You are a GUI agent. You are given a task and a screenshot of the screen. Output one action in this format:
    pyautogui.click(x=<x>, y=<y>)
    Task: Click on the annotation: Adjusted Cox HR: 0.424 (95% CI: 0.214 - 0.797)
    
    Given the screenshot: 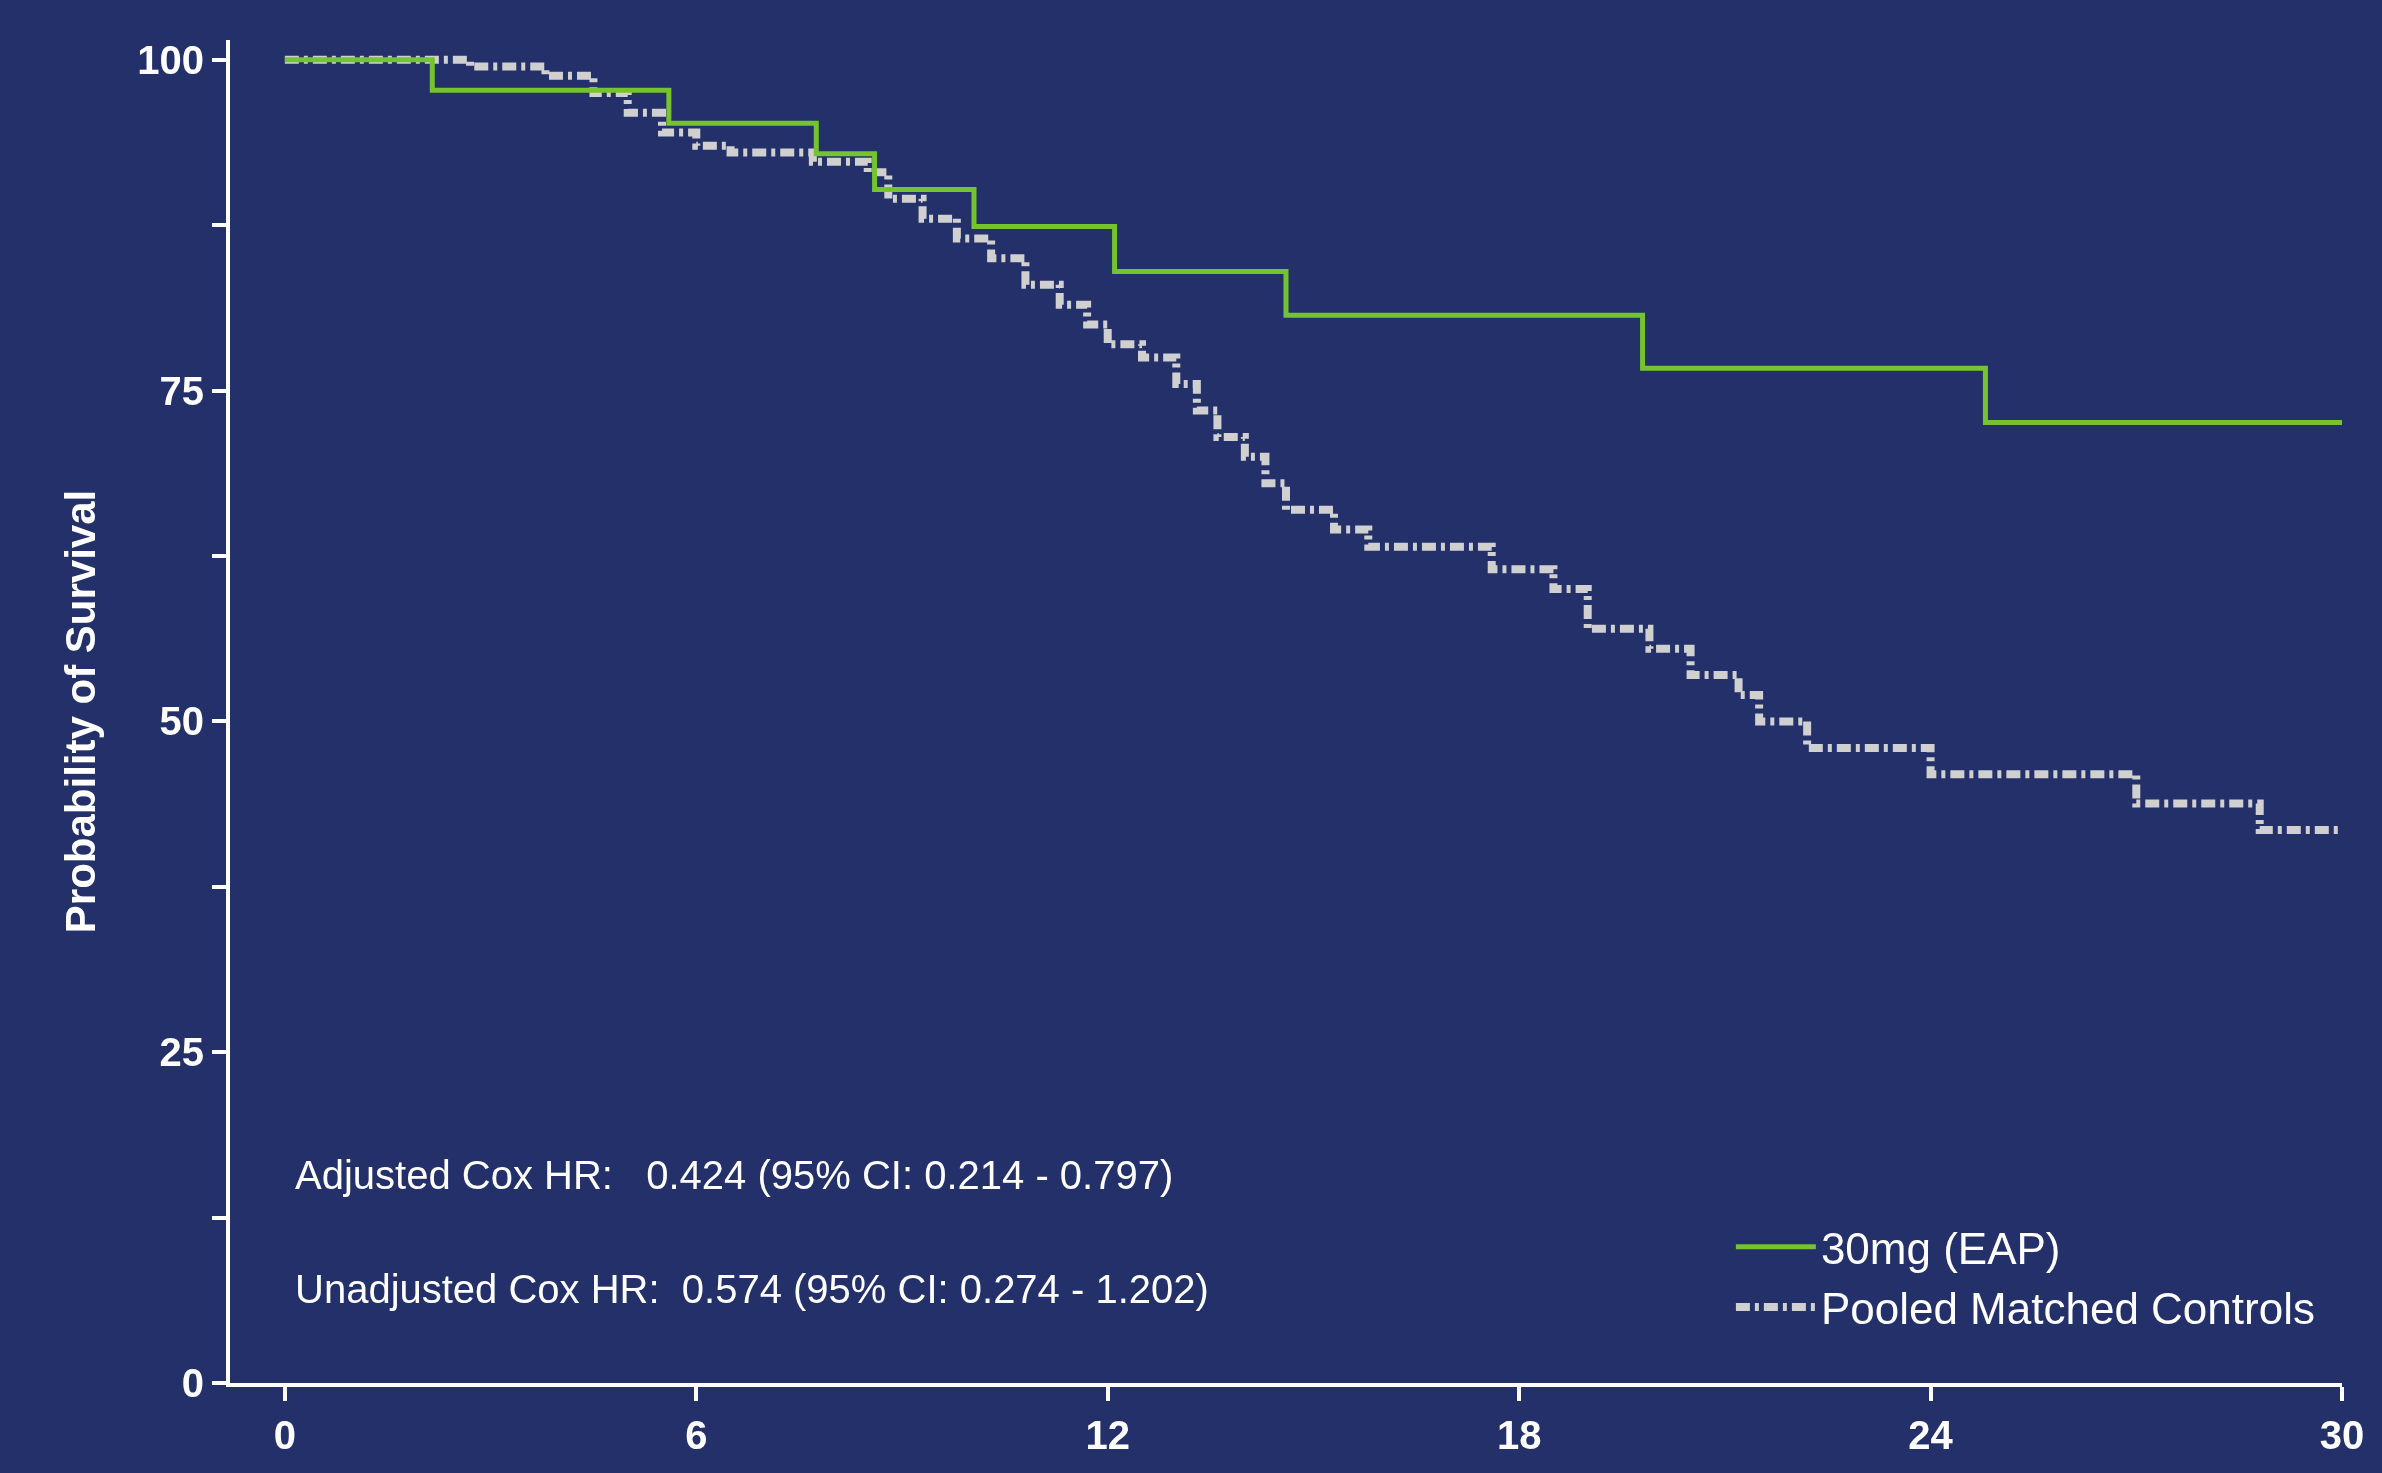 What is the action you would take?
    pyautogui.click(x=734, y=1175)
    